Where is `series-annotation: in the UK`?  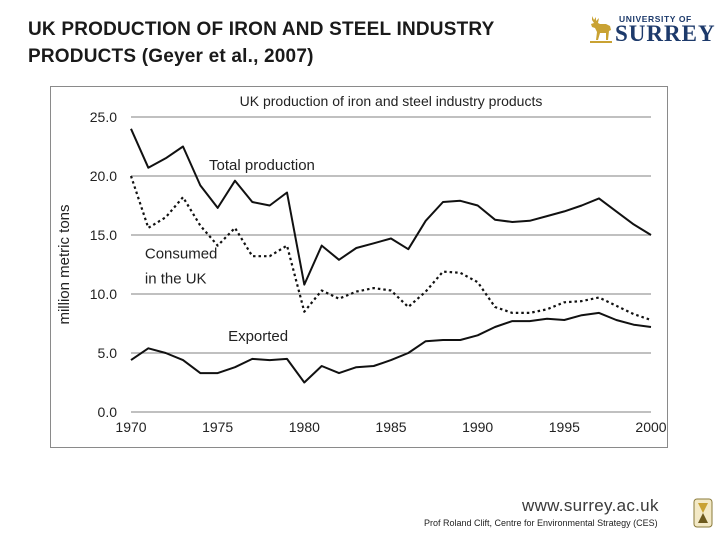
series-annotation: in the UK is located at coordinates (176, 278).